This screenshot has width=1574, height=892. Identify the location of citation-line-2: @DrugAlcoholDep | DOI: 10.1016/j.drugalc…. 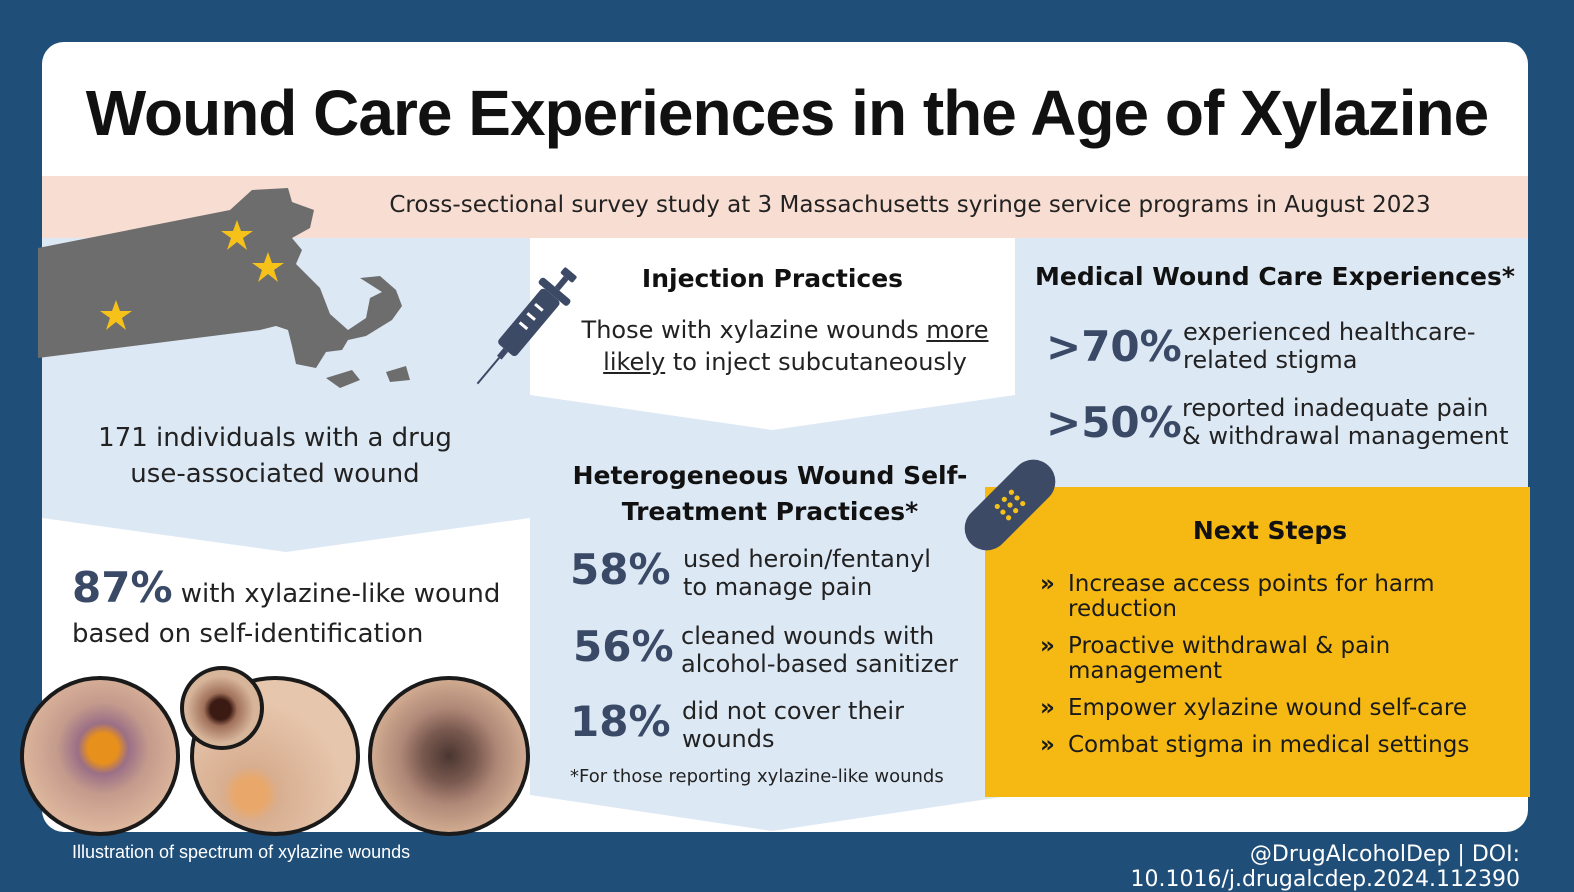
(1325, 867).